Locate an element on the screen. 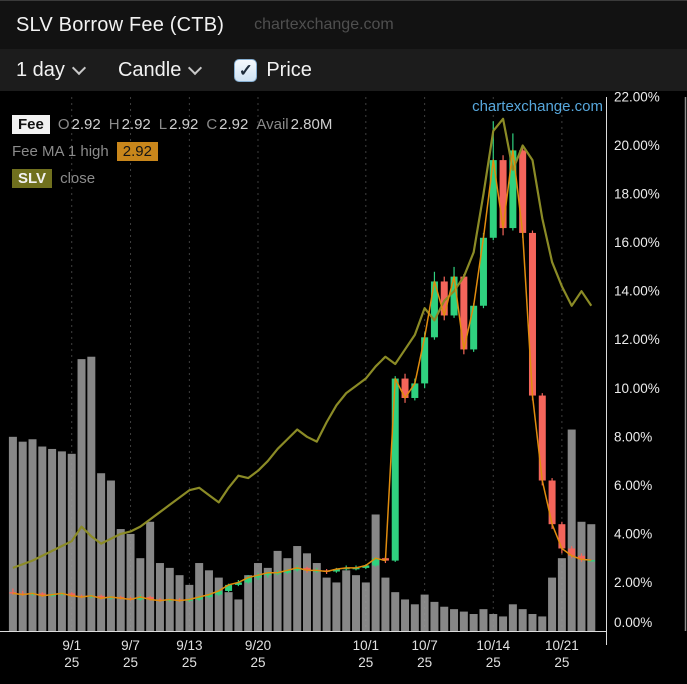 This screenshot has width=687, height=684. svg-text: 9/7 is located at coordinates (130, 645).